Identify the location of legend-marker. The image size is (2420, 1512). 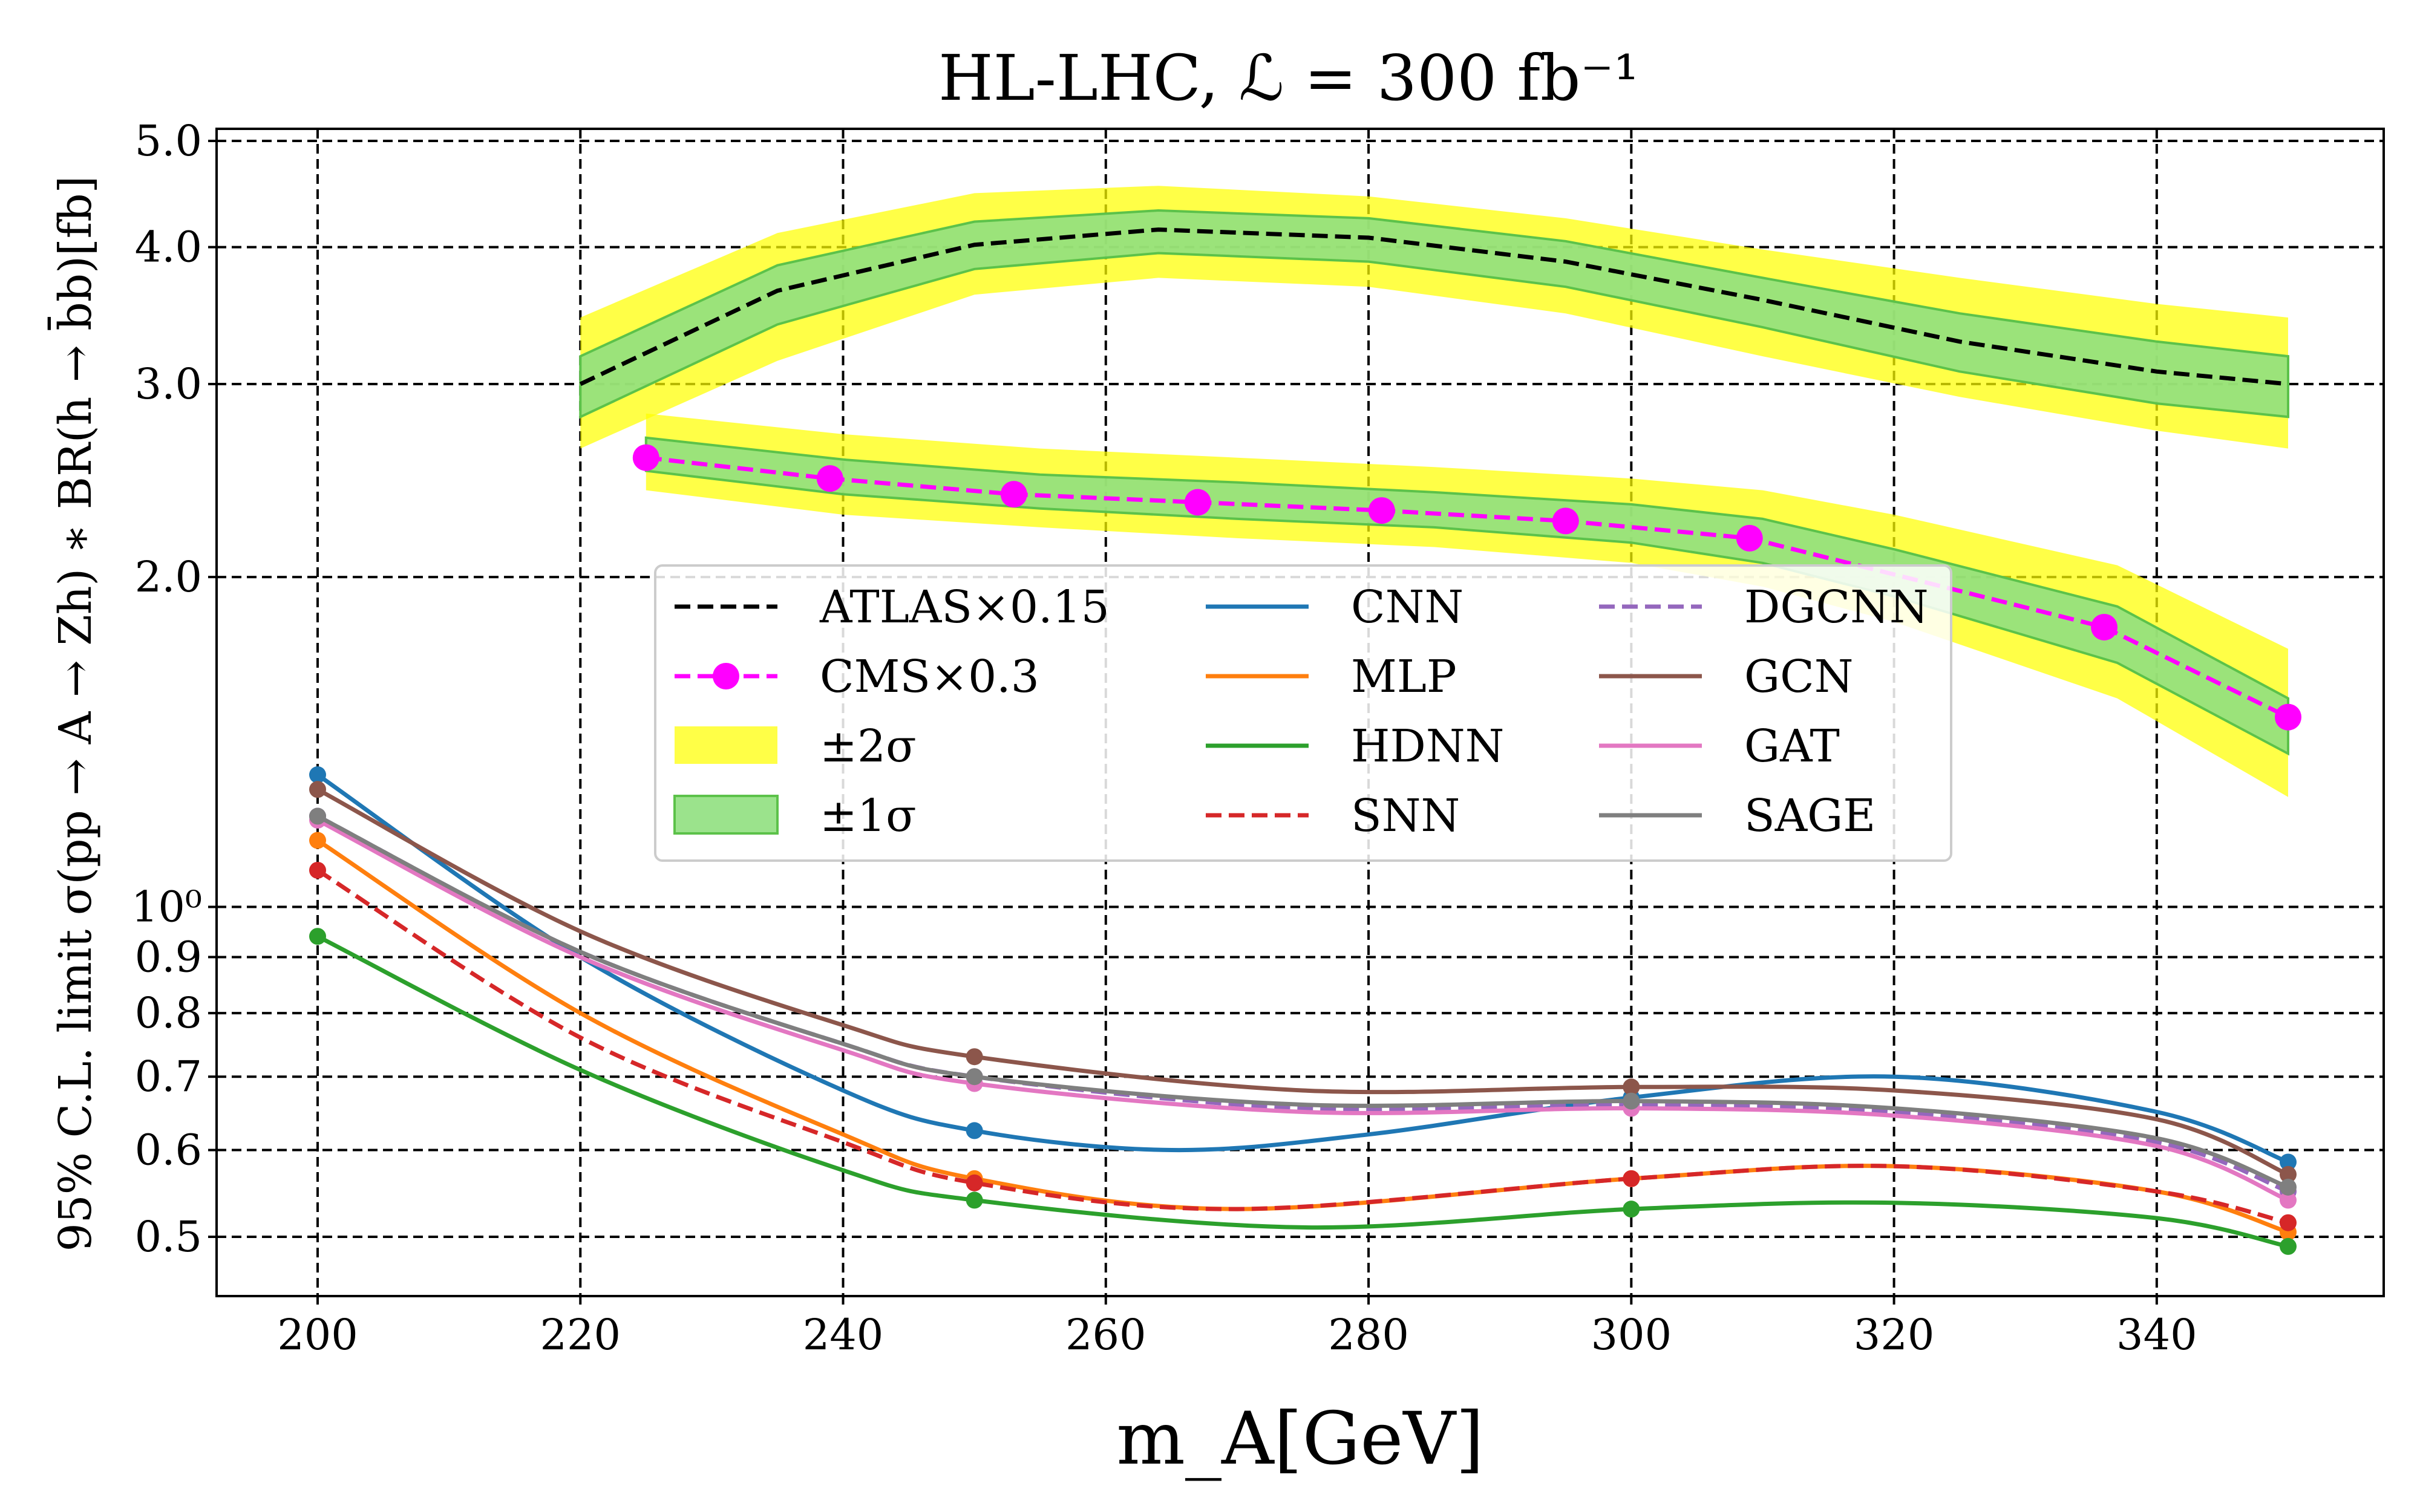
(726, 676).